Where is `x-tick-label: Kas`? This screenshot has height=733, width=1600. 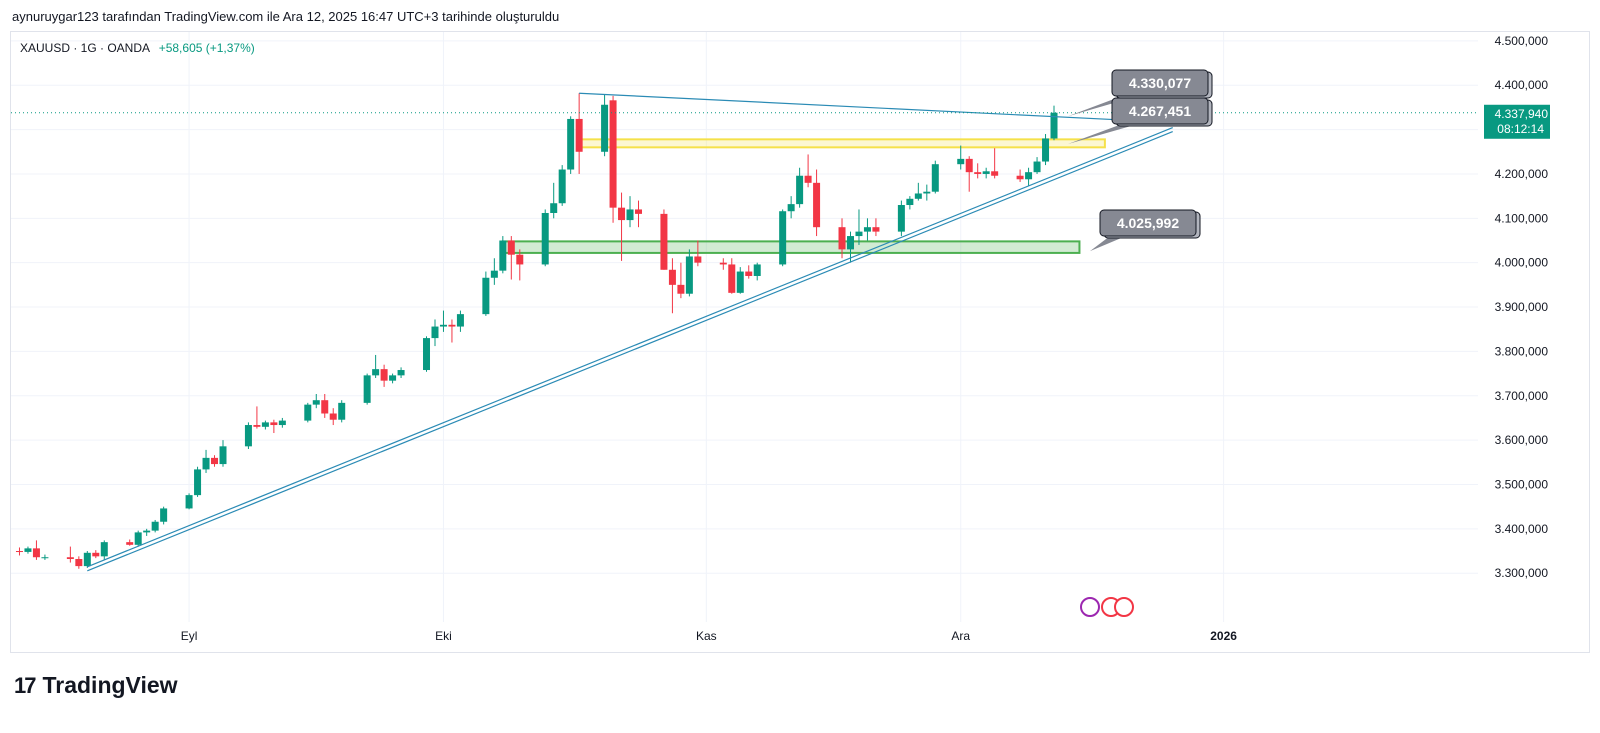 x-tick-label: Kas is located at coordinates (706, 636).